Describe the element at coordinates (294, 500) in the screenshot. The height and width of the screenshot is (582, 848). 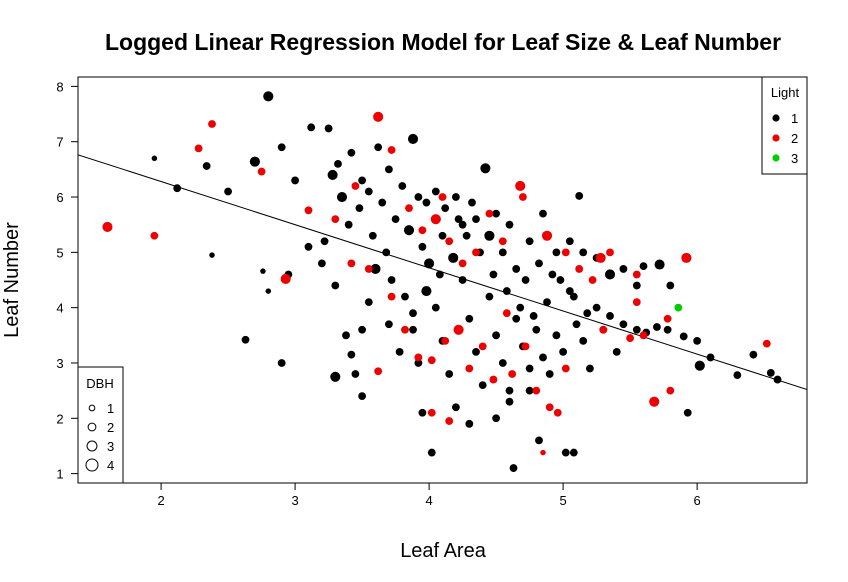
I see `x-tick-label: 3` at that location.